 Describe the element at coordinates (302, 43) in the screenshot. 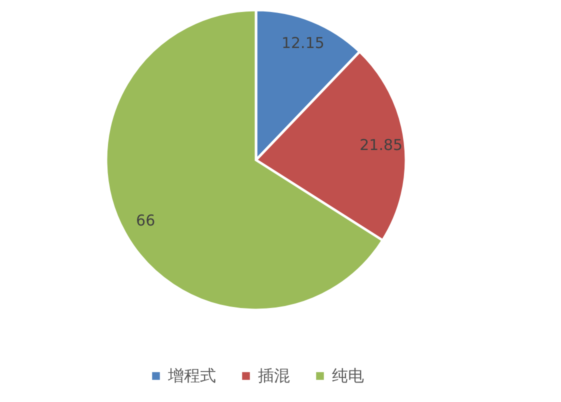

I see `data-label: 12.15` at that location.